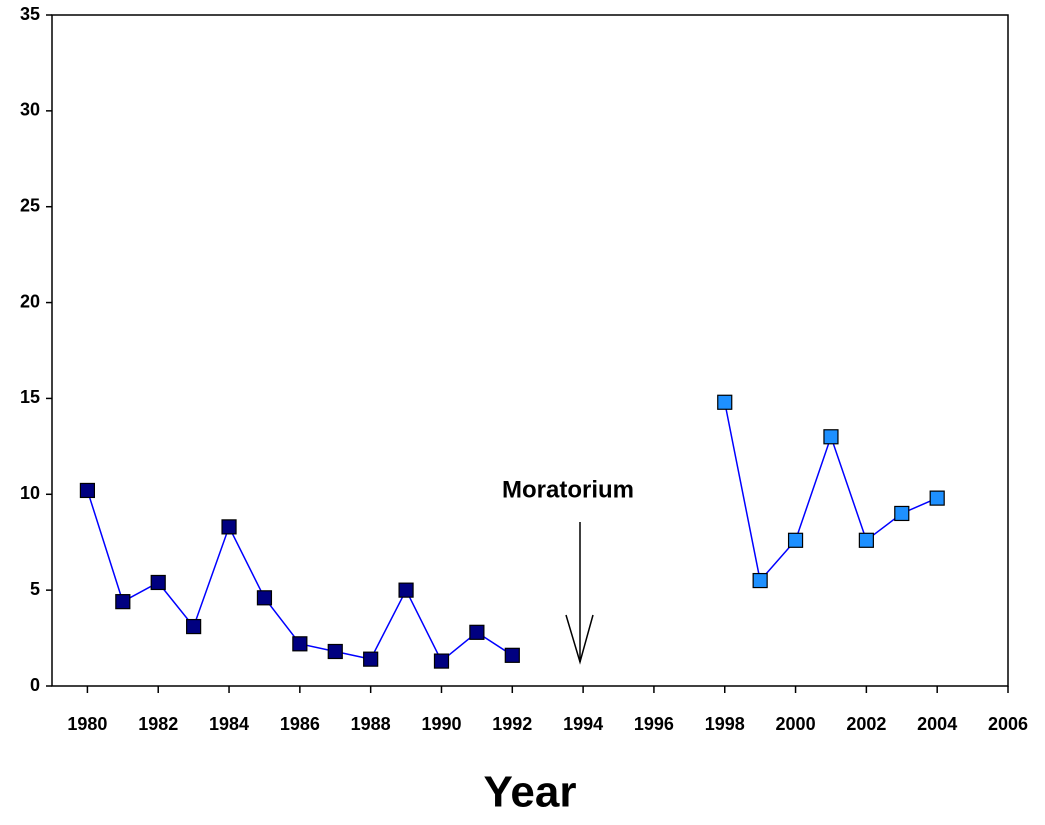 The height and width of the screenshot is (825, 1045). I want to click on y-tick-label: 25, so click(30, 205).